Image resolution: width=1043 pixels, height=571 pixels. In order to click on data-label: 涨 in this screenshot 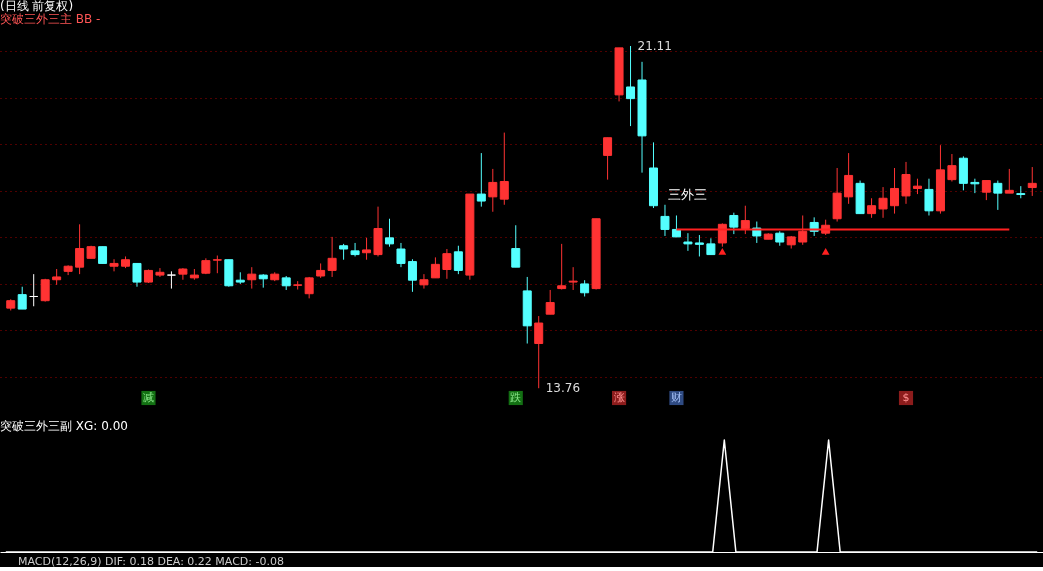, I will do `click(619, 397)`.